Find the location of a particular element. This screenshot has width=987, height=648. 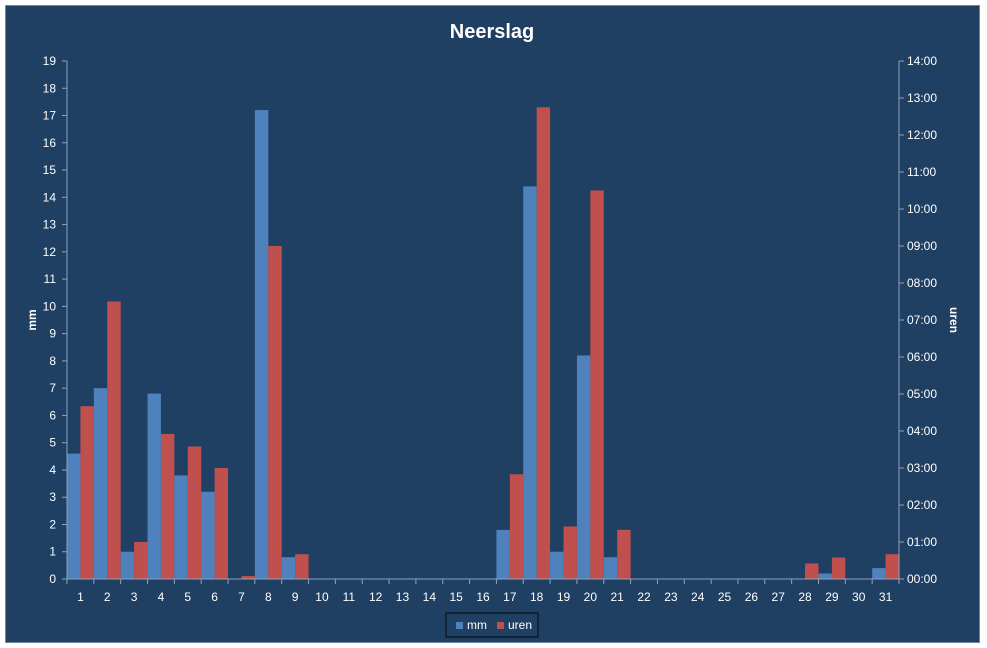

y2-tick-label: 01:00 is located at coordinates (922, 542).